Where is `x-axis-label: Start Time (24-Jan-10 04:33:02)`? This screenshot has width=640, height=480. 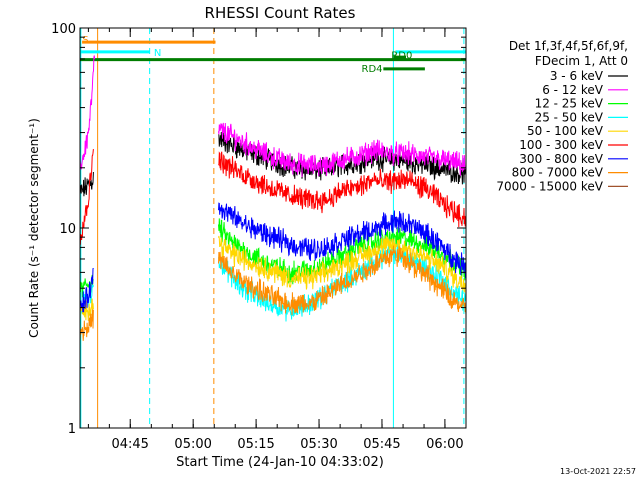
x-axis-label: Start Time (24-Jan-10 04:33:02) is located at coordinates (280, 462).